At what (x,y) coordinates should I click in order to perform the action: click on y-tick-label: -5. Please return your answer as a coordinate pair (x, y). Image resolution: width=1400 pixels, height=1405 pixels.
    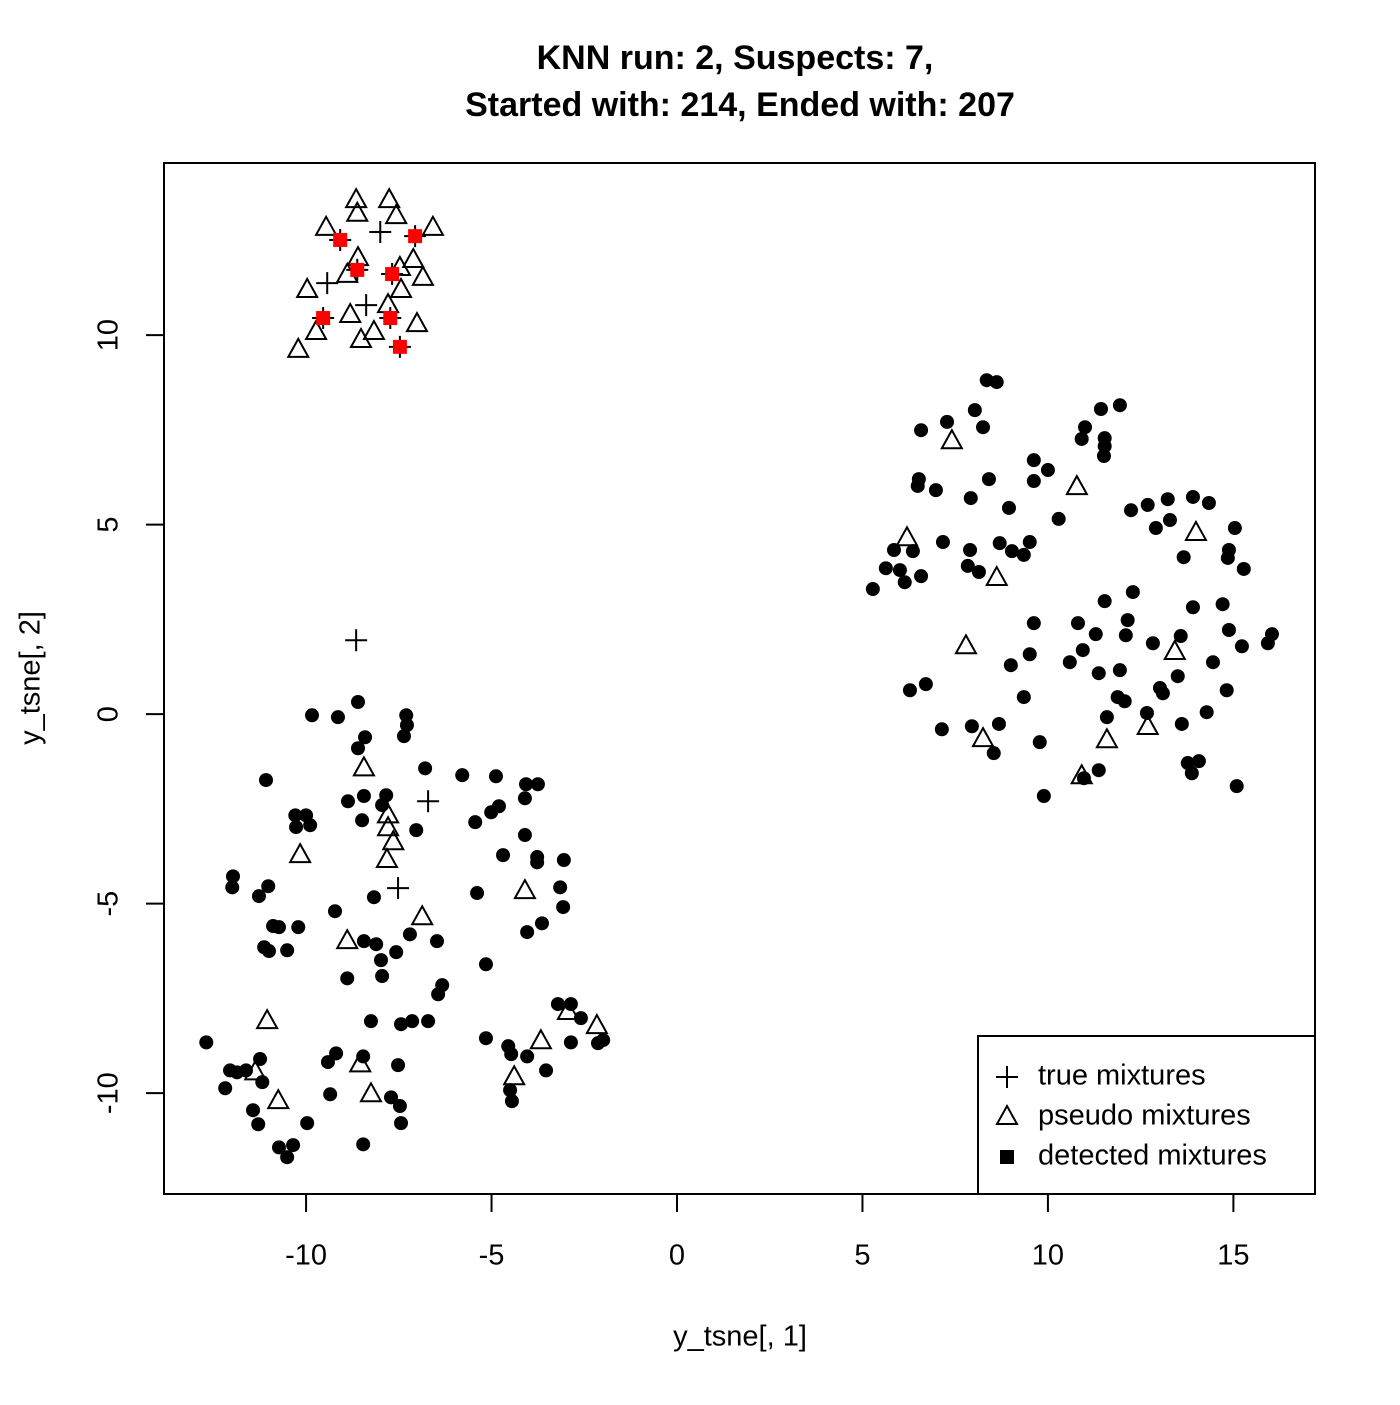
    Looking at the image, I should click on (109, 904).